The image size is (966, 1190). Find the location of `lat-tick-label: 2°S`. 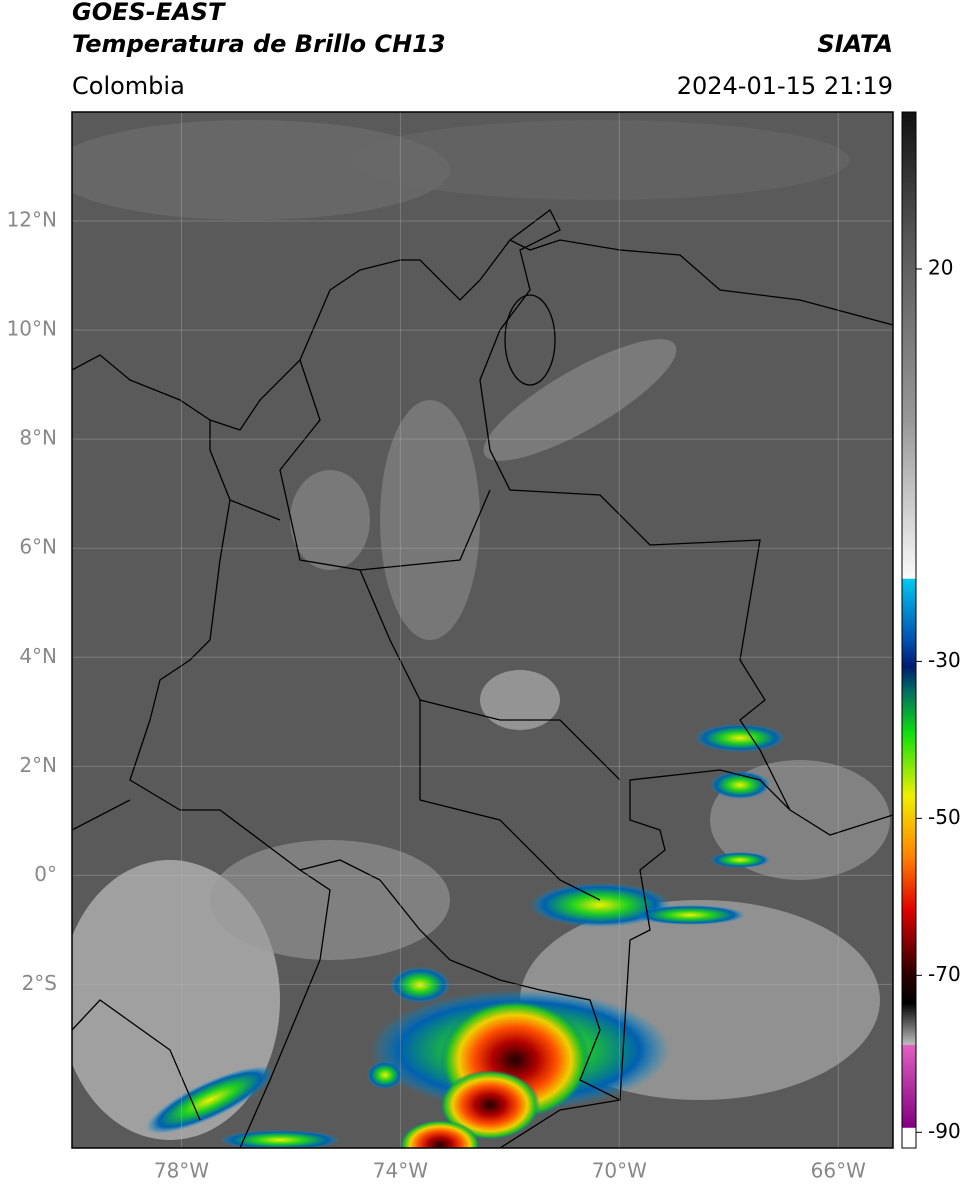

lat-tick-label: 2°S is located at coordinates (39, 983).